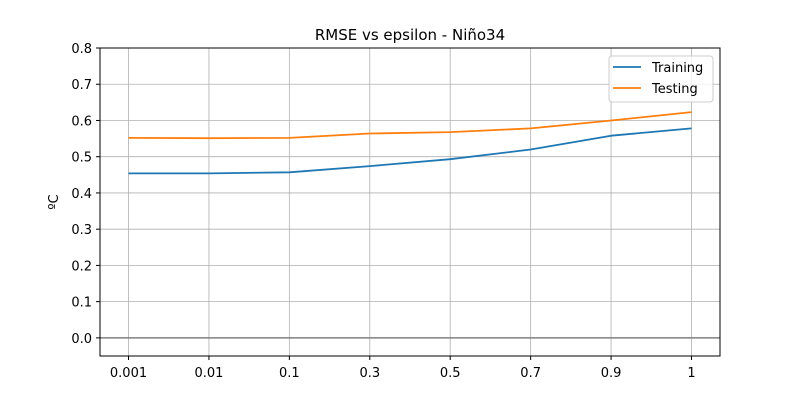  I want to click on x-axis: 0.001 0.01 0.1 0.3 0.5 0.7 0.9 1, so click(403, 368).